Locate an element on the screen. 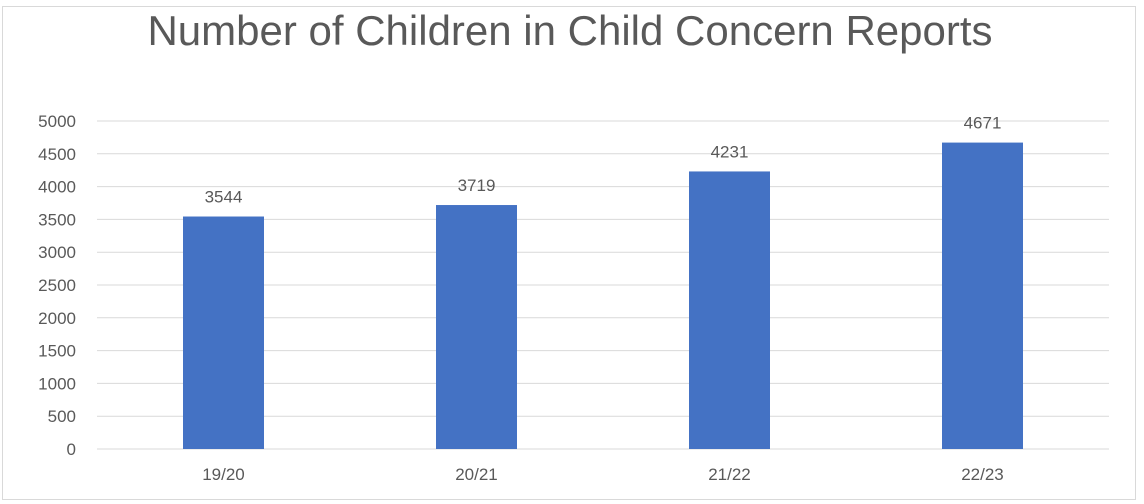 The width and height of the screenshot is (1144, 504). y-tick-label: 500 is located at coordinates (62, 416).